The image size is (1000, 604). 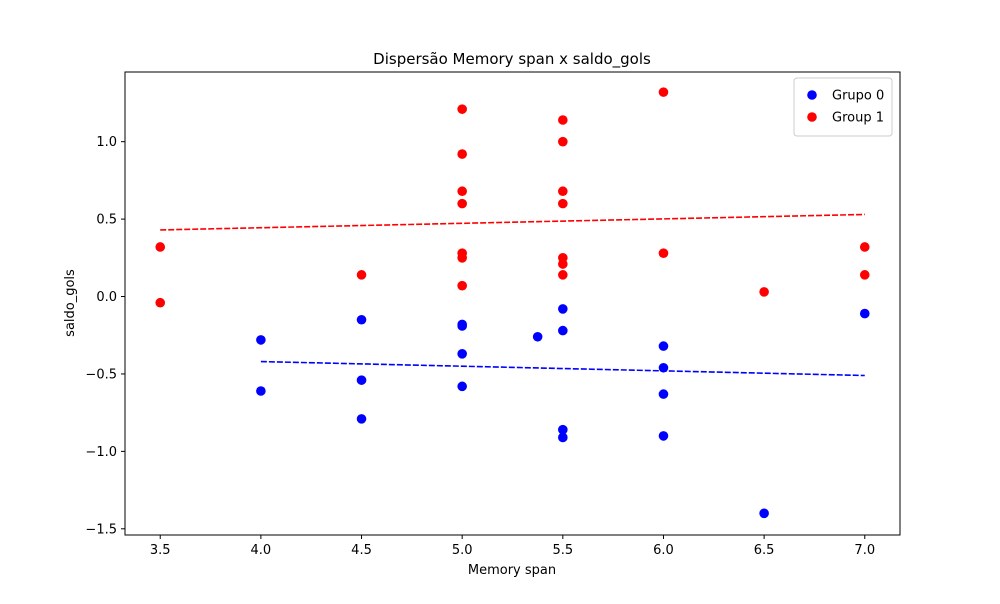 What do you see at coordinates (70, 303) in the screenshot?
I see `y-axis-label: saldo_gols` at bounding box center [70, 303].